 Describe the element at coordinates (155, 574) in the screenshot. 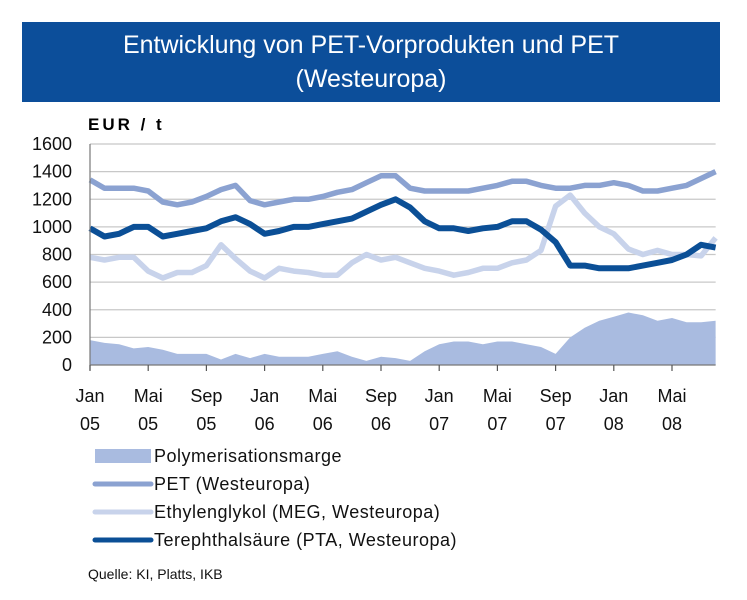

I see `source-note: Quelle: KI, Platts, IKB` at that location.